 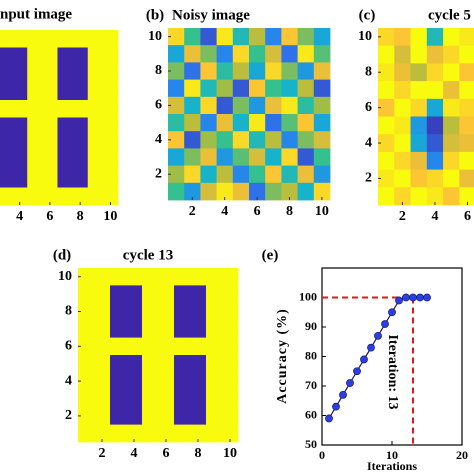 What do you see at coordinates (198, 453) in the screenshot?
I see `x-tick-label: 8` at bounding box center [198, 453].